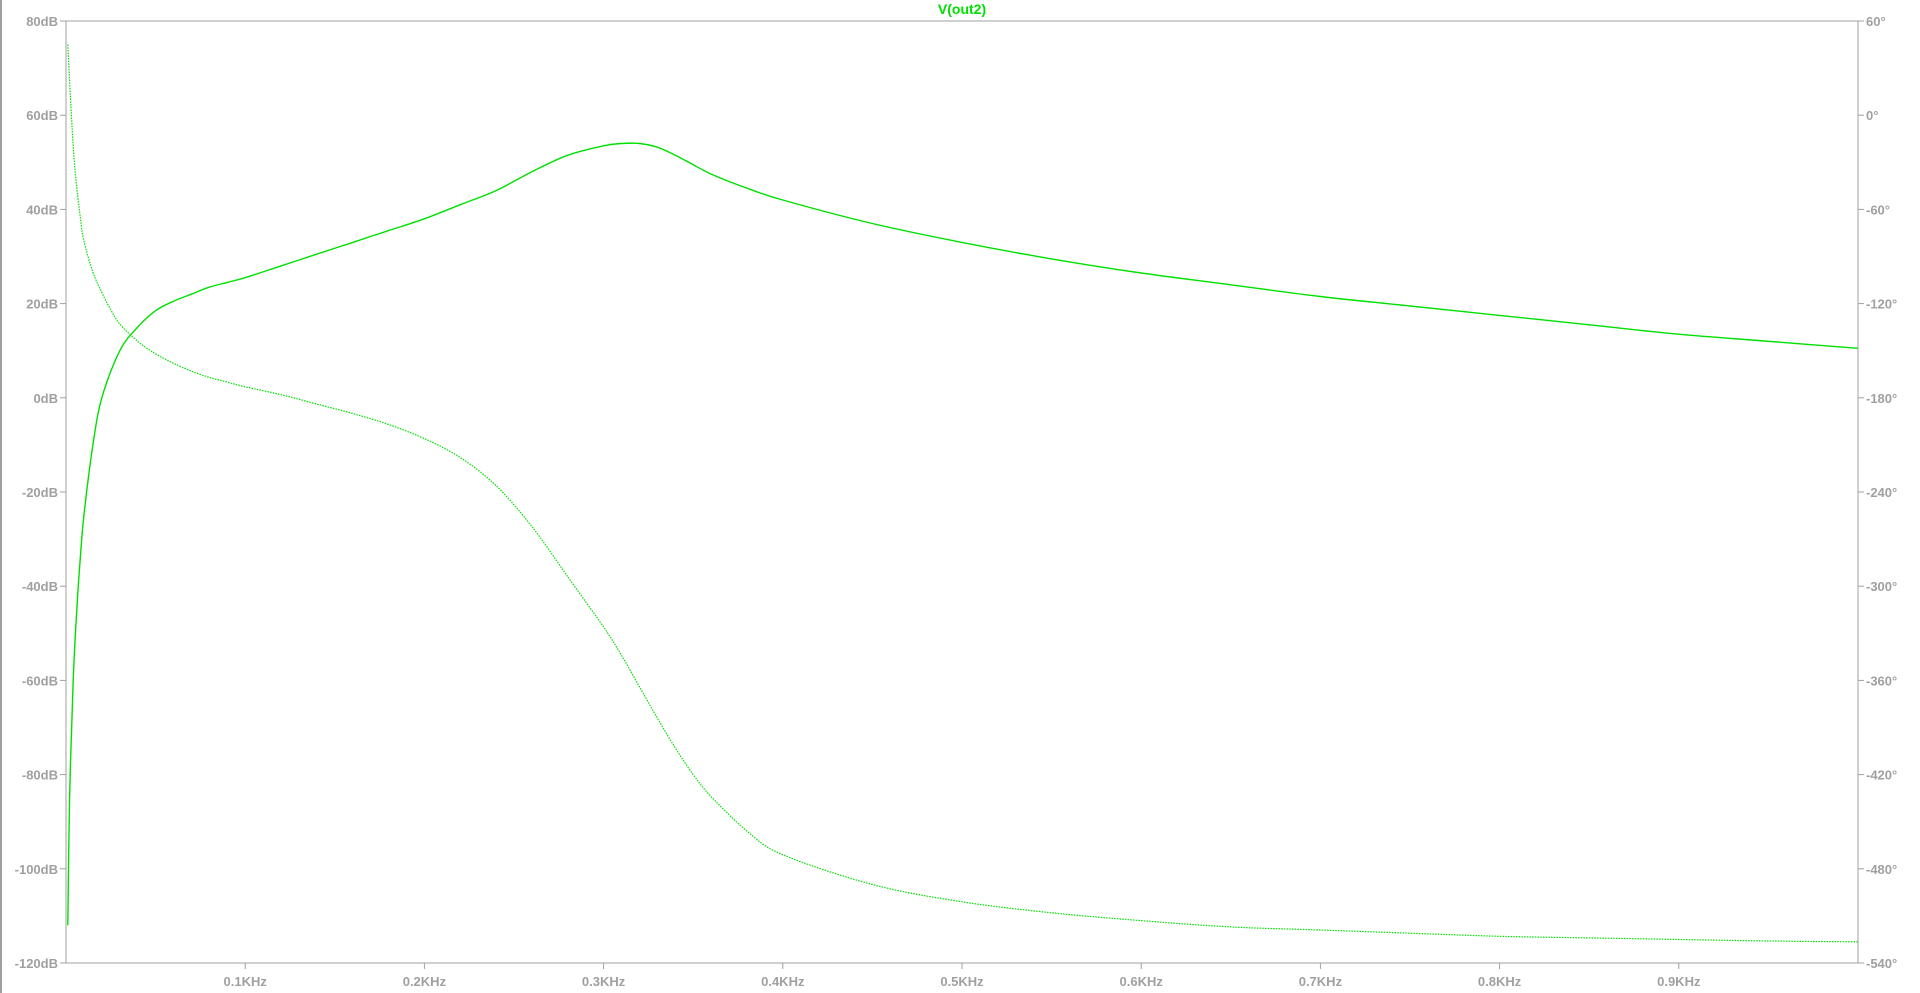 The width and height of the screenshot is (1920, 993). What do you see at coordinates (604, 981) in the screenshot?
I see `x-tick-label: 0.3KHz` at bounding box center [604, 981].